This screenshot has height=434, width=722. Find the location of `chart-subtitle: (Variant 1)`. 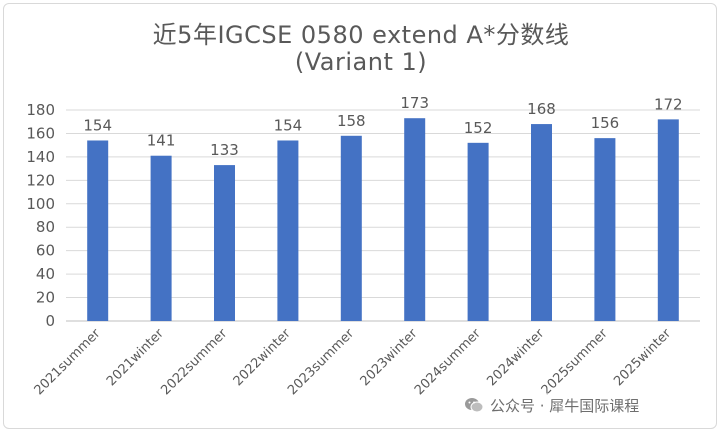

chart-subtitle: (Variant 1) is located at coordinates (361, 62).